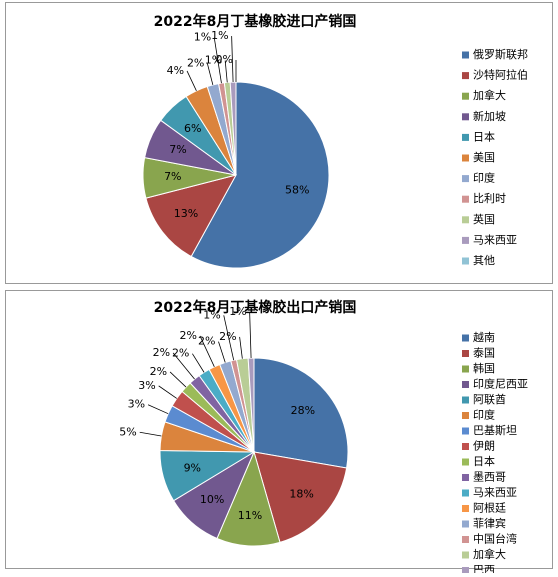  I want to click on legend-label: 巴基斯坦, so click(495, 430).